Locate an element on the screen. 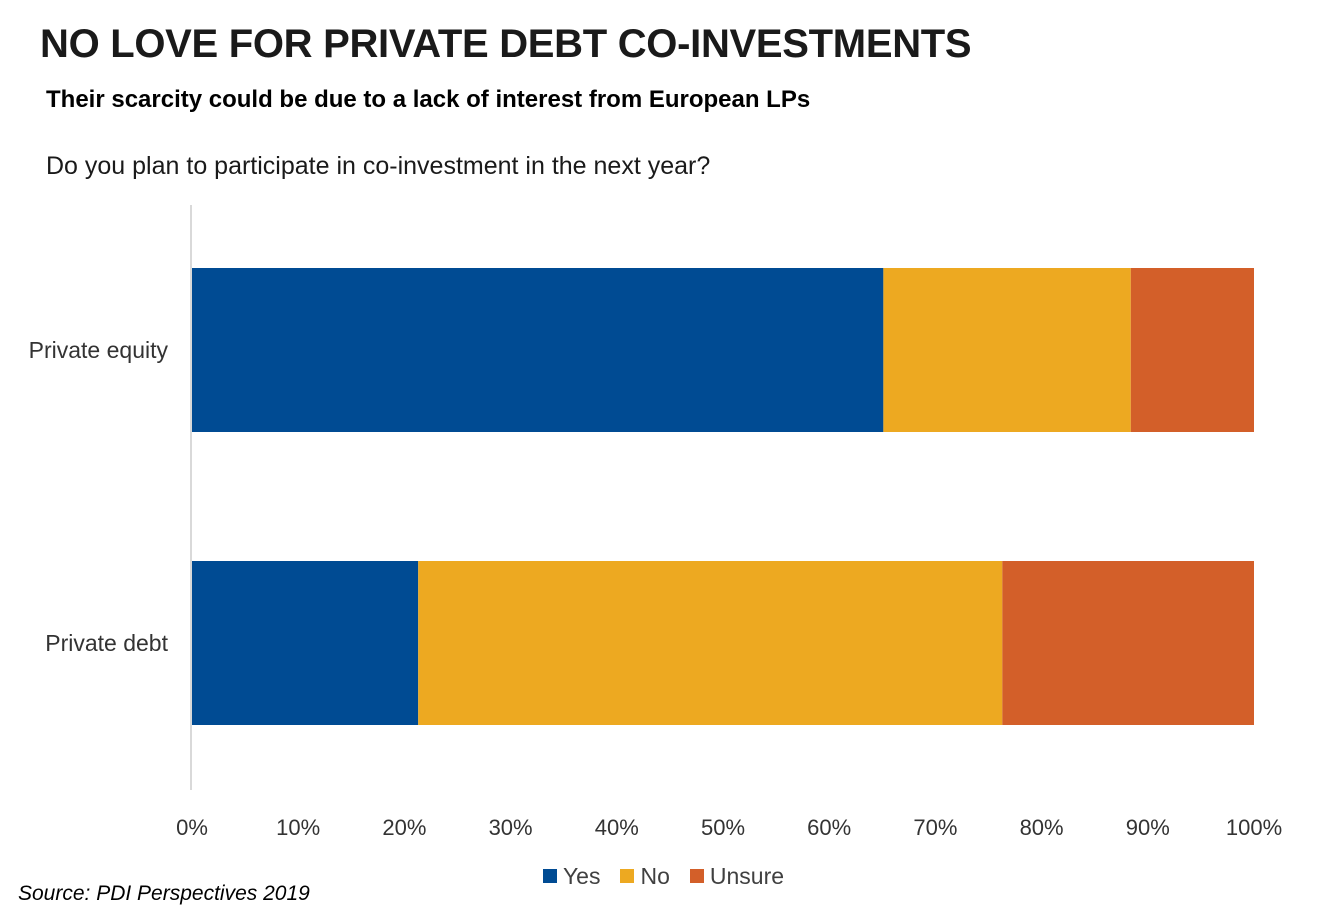  chart-title: NO LOVE FOR PRIVATE DEBT CO-INVESTMENTS is located at coordinates (506, 44).